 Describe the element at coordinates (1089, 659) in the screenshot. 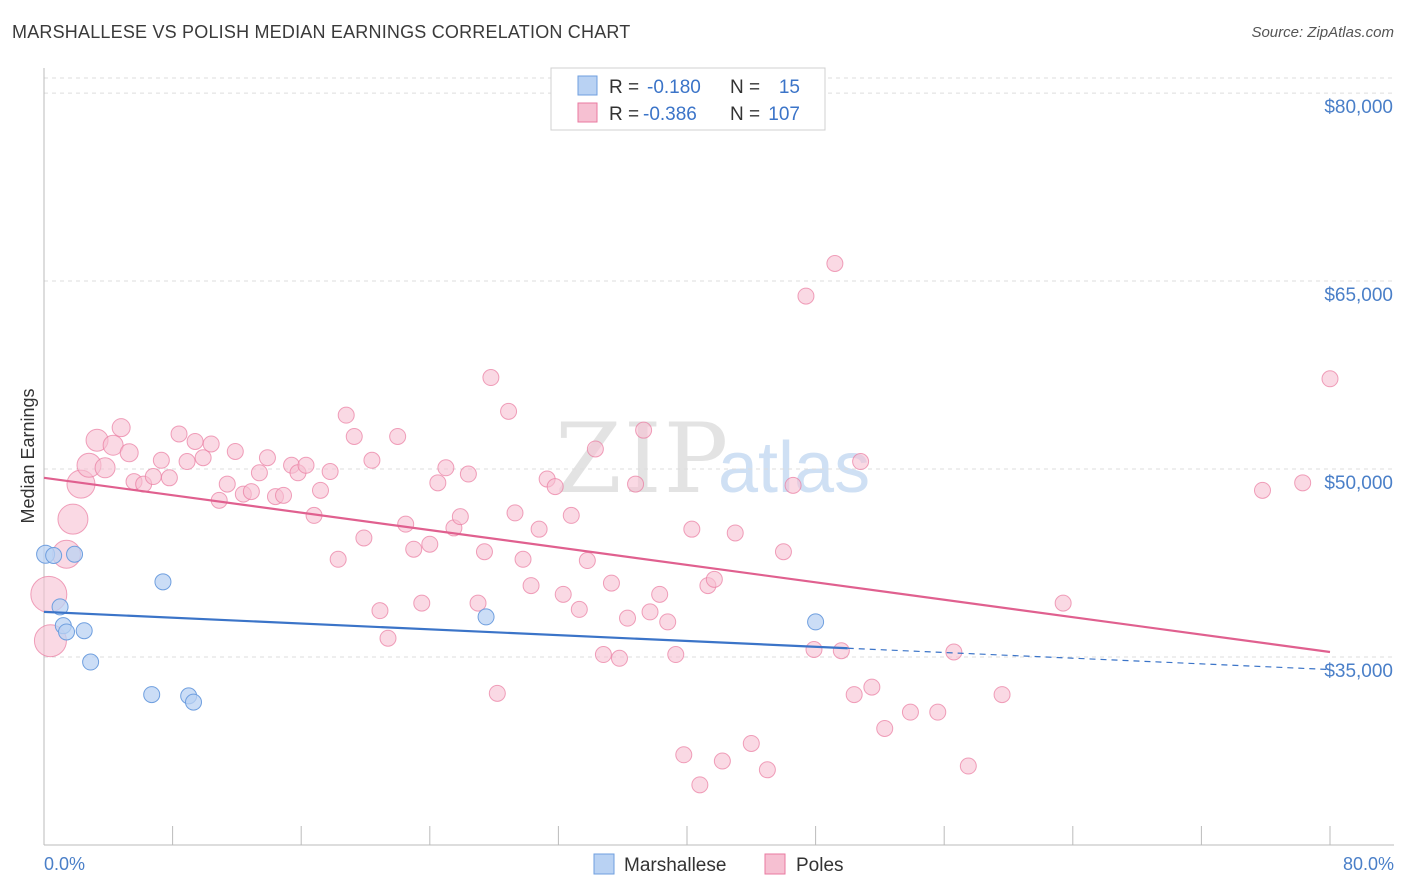

I see `marshallese-trend-extension` at that location.